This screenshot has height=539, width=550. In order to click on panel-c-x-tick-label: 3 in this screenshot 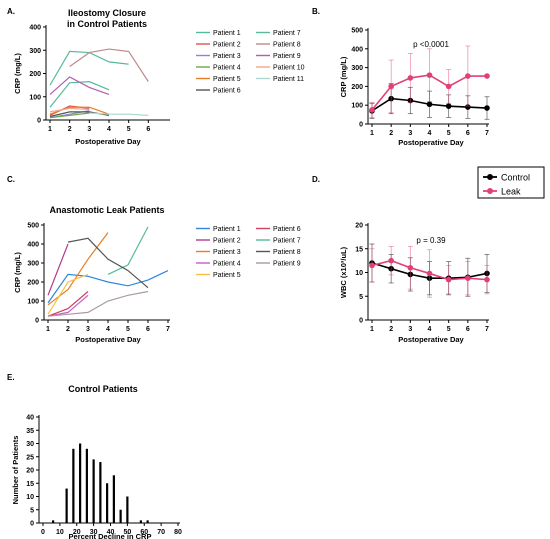, I will do `click(88, 329)`.